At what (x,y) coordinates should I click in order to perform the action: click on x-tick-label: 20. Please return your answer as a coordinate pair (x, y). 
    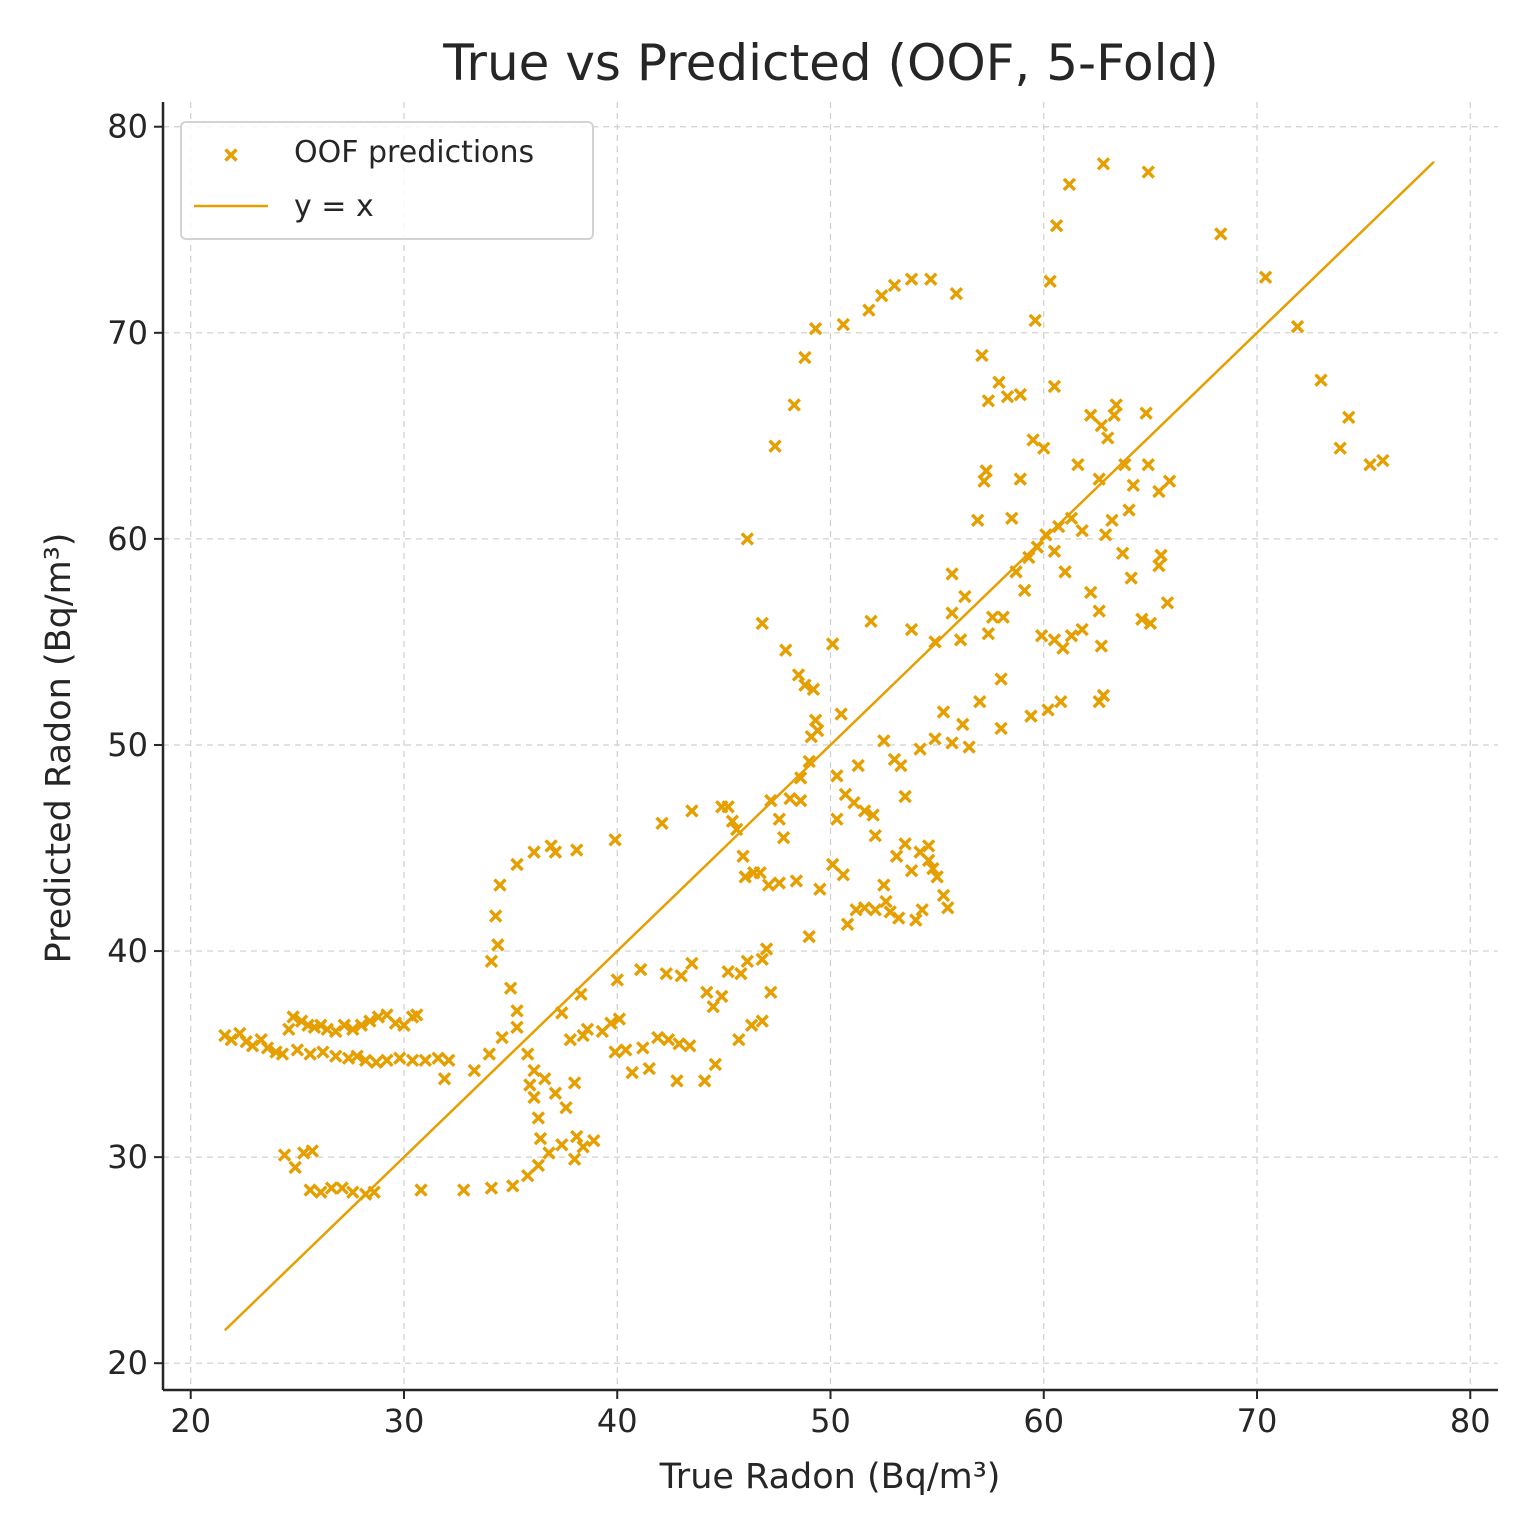
    Looking at the image, I should click on (190, 1421).